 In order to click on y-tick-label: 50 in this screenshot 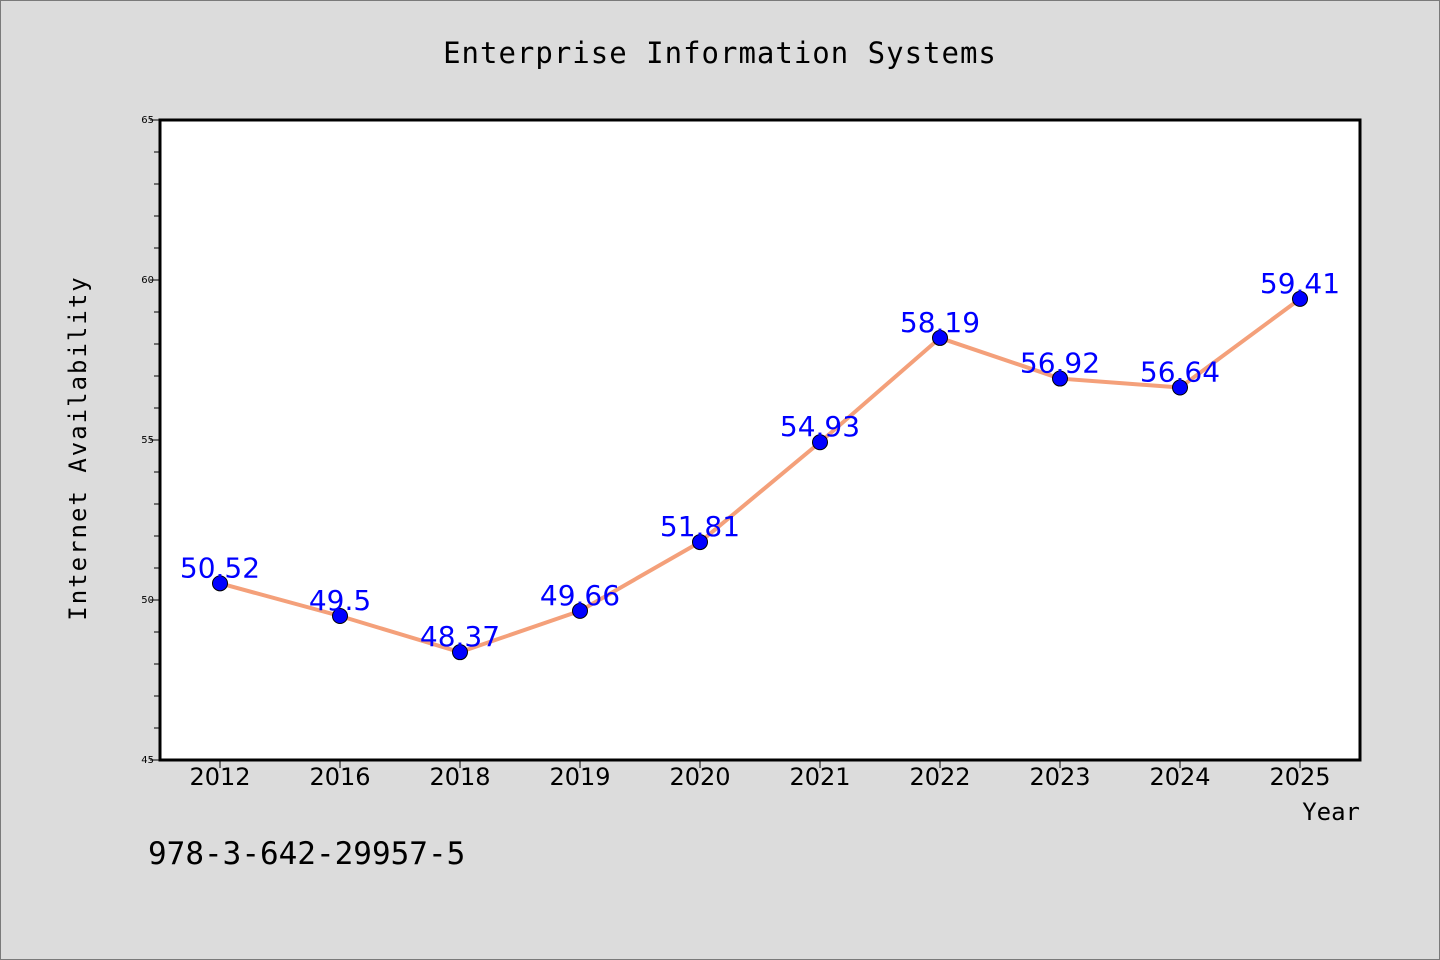, I will do `click(147, 600)`.